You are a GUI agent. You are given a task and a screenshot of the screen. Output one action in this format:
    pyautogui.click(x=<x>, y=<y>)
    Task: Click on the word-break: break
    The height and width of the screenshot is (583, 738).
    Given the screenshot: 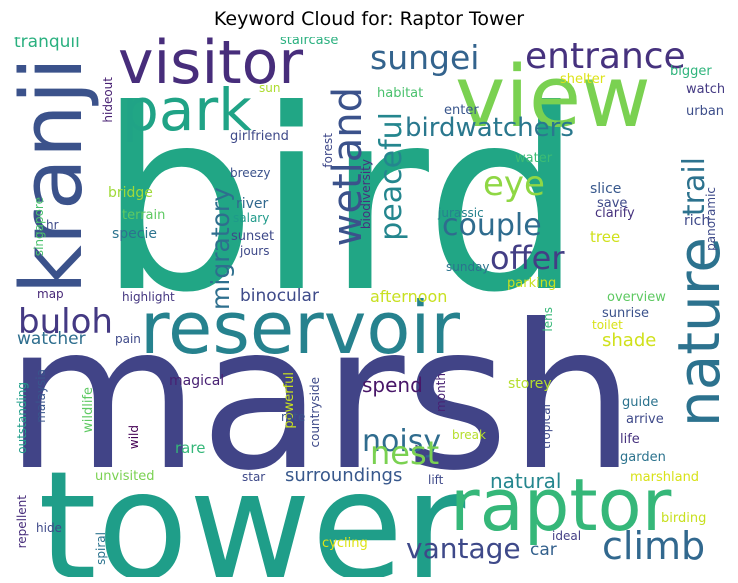 What is the action you would take?
    pyautogui.click(x=469, y=435)
    